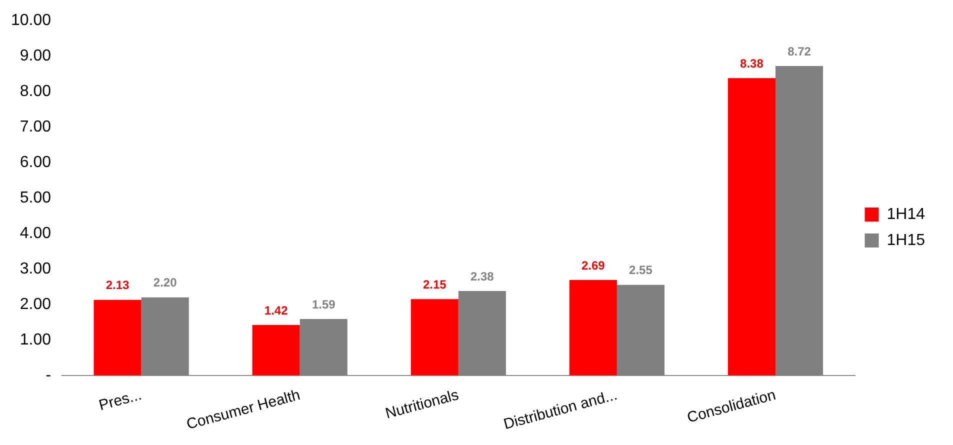 This screenshot has height=445, width=953. Describe the element at coordinates (36, 197) in the screenshot. I see `y-tick-label: 5.00` at that location.